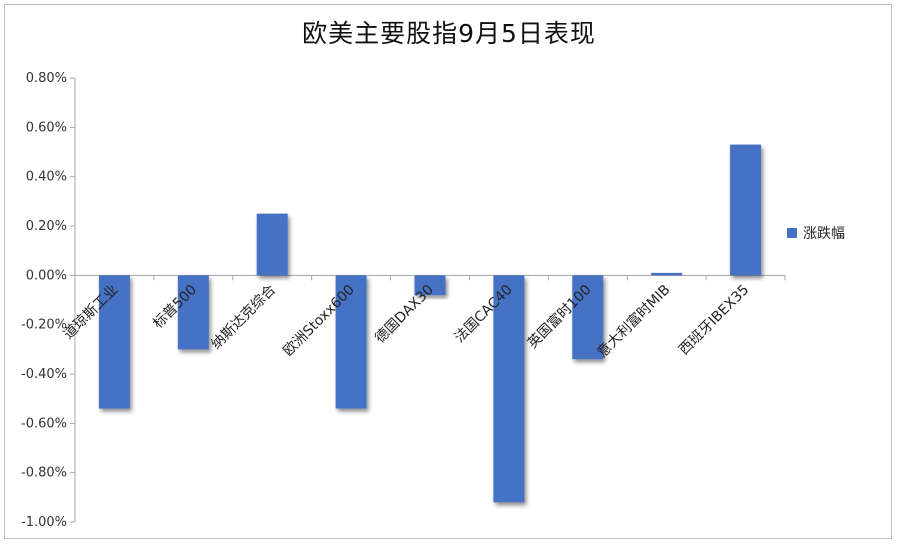  I want to click on y-tick-label: 0.40%, so click(46, 177).